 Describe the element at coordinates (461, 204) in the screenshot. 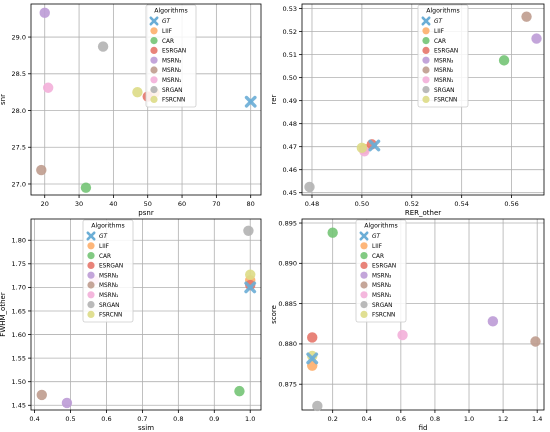

I see `x-tick-label: 0.54` at that location.